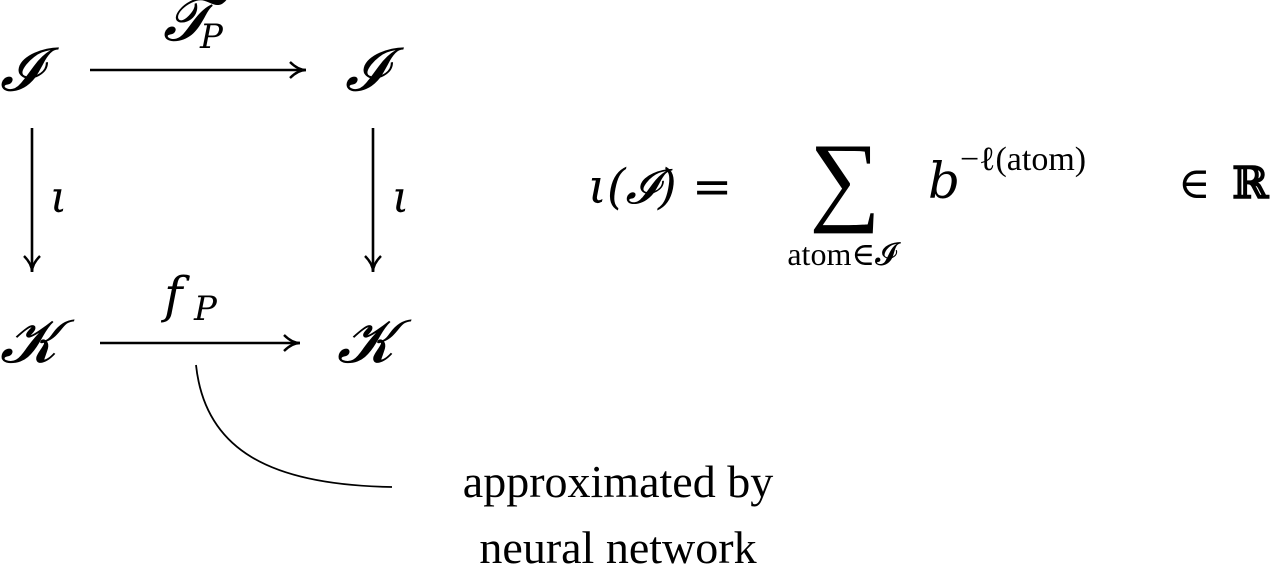  What do you see at coordinates (618, 481) in the screenshot?
I see `annotation-line-1: approximated by` at bounding box center [618, 481].